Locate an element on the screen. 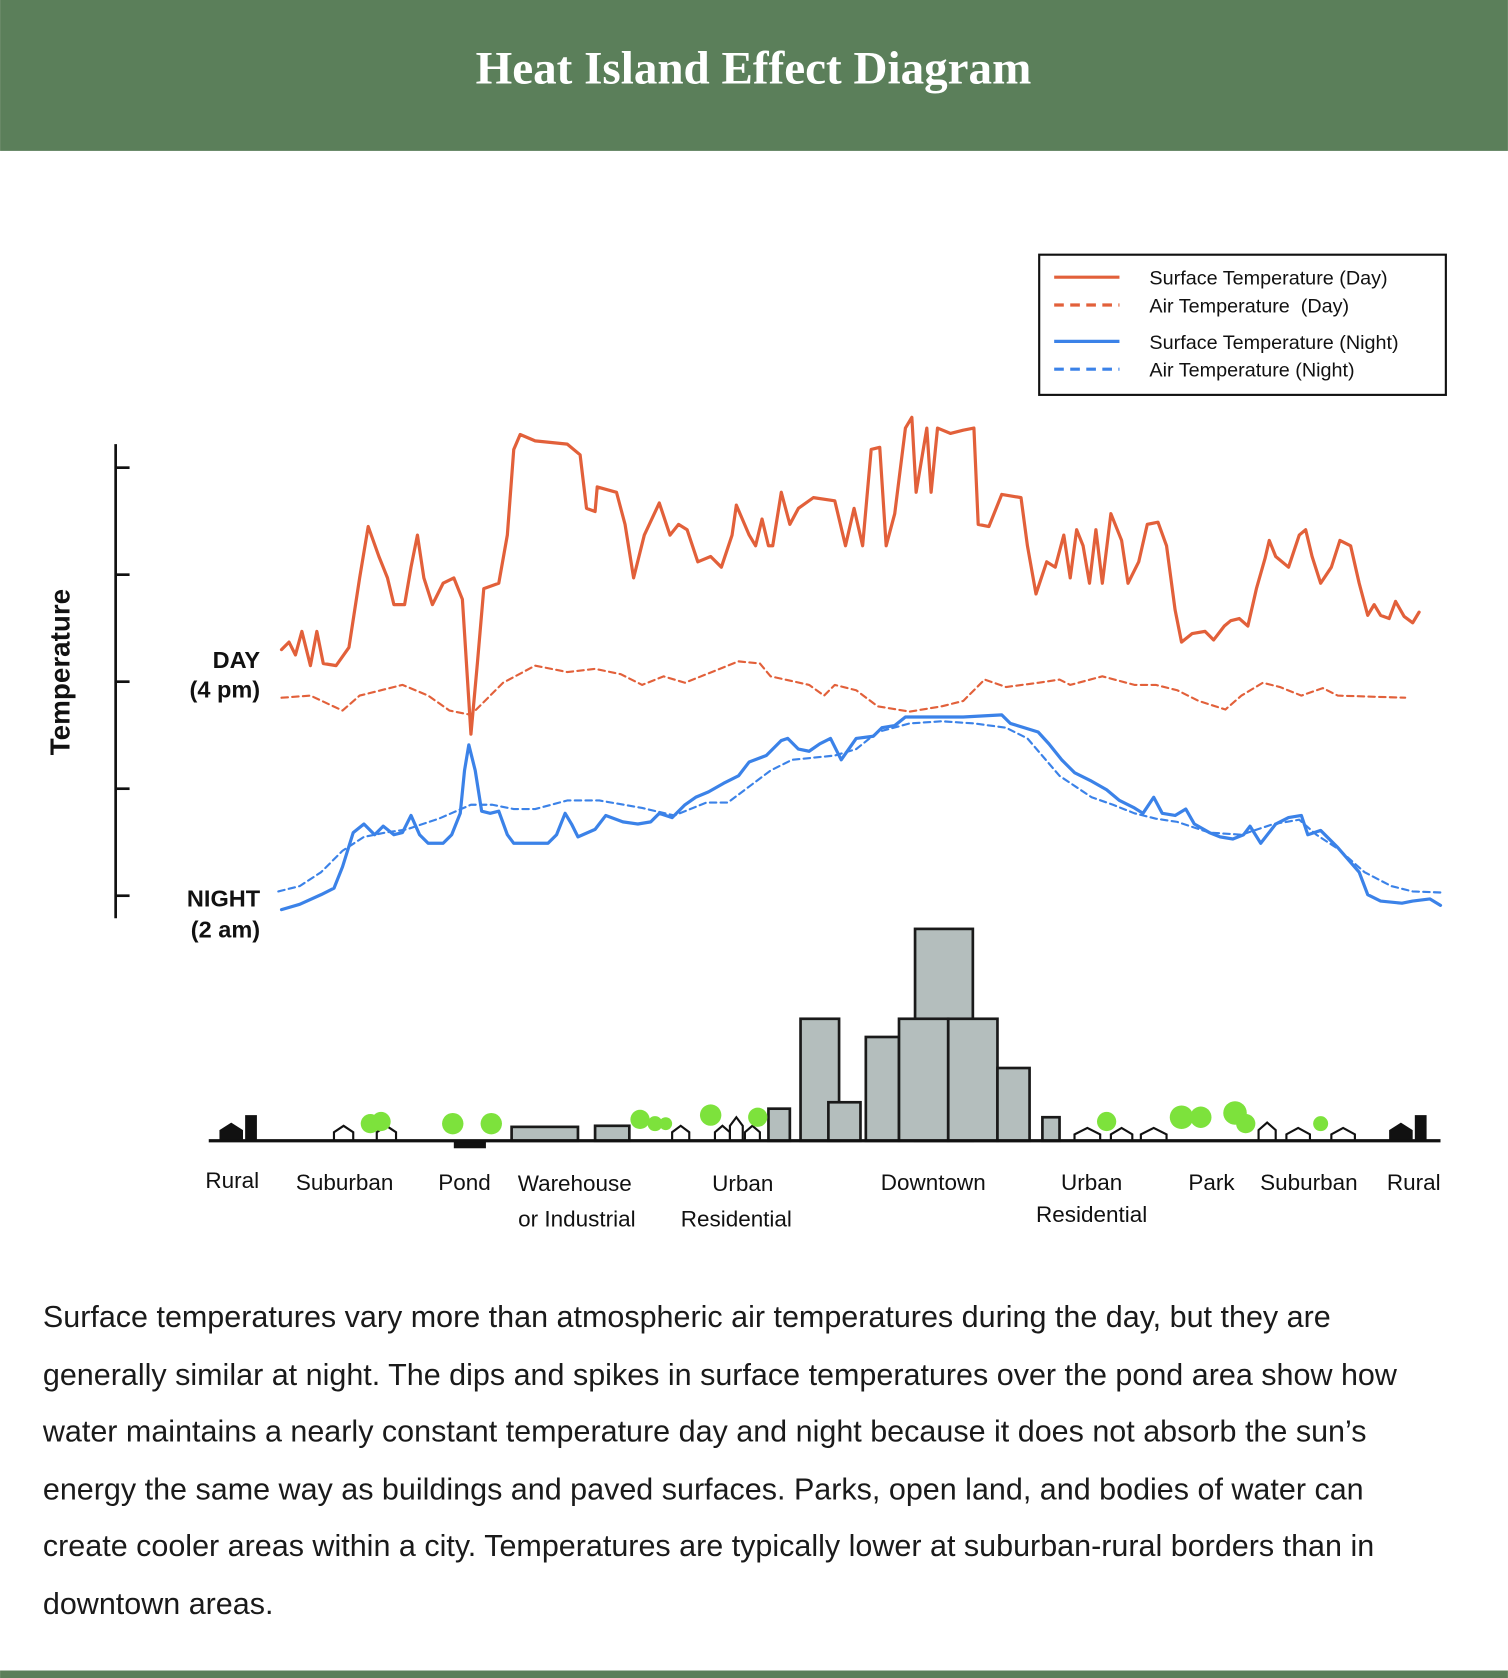  zone-label: Downtown is located at coordinates (933, 1182).